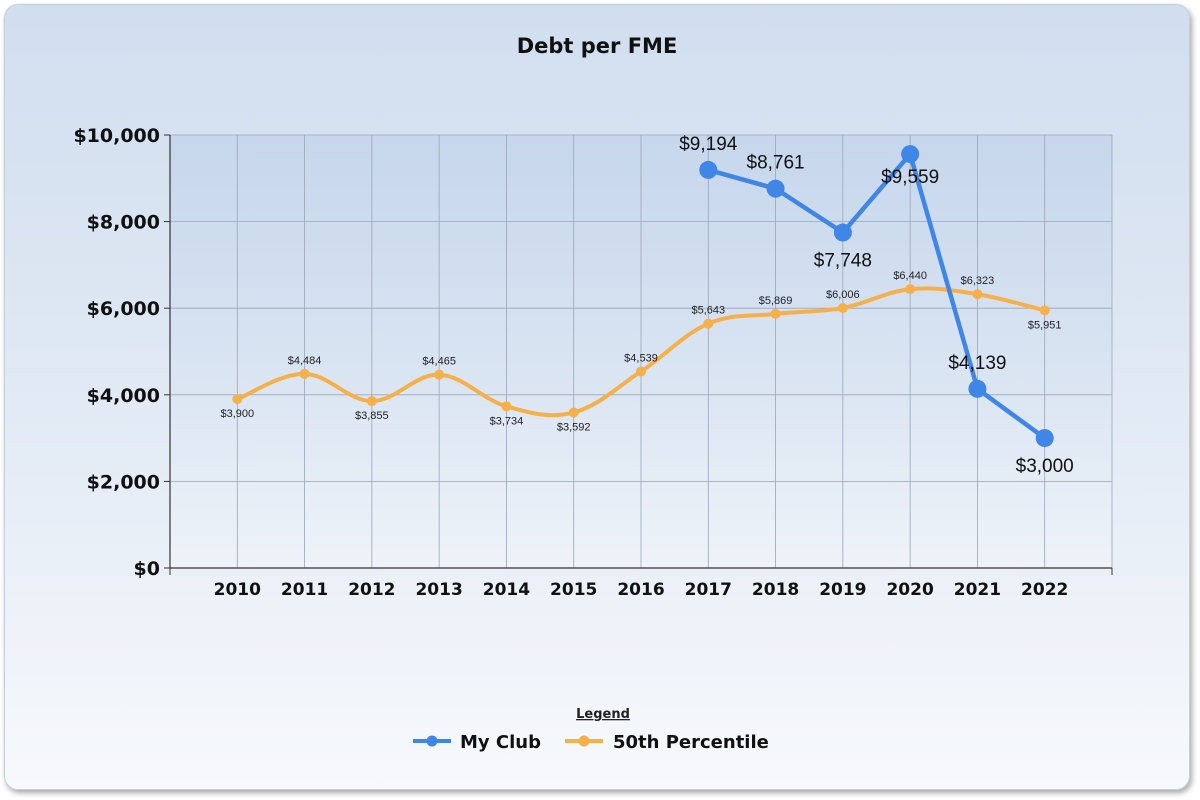 Image resolution: width=1200 pixels, height=800 pixels. Describe the element at coordinates (439, 362) in the screenshot. I see `data-label-50th-percentile: $4,465` at that location.